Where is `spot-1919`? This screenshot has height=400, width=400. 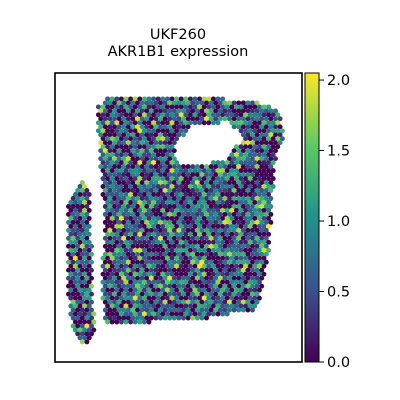
spot-1919 is located at coordinates (114, 302).